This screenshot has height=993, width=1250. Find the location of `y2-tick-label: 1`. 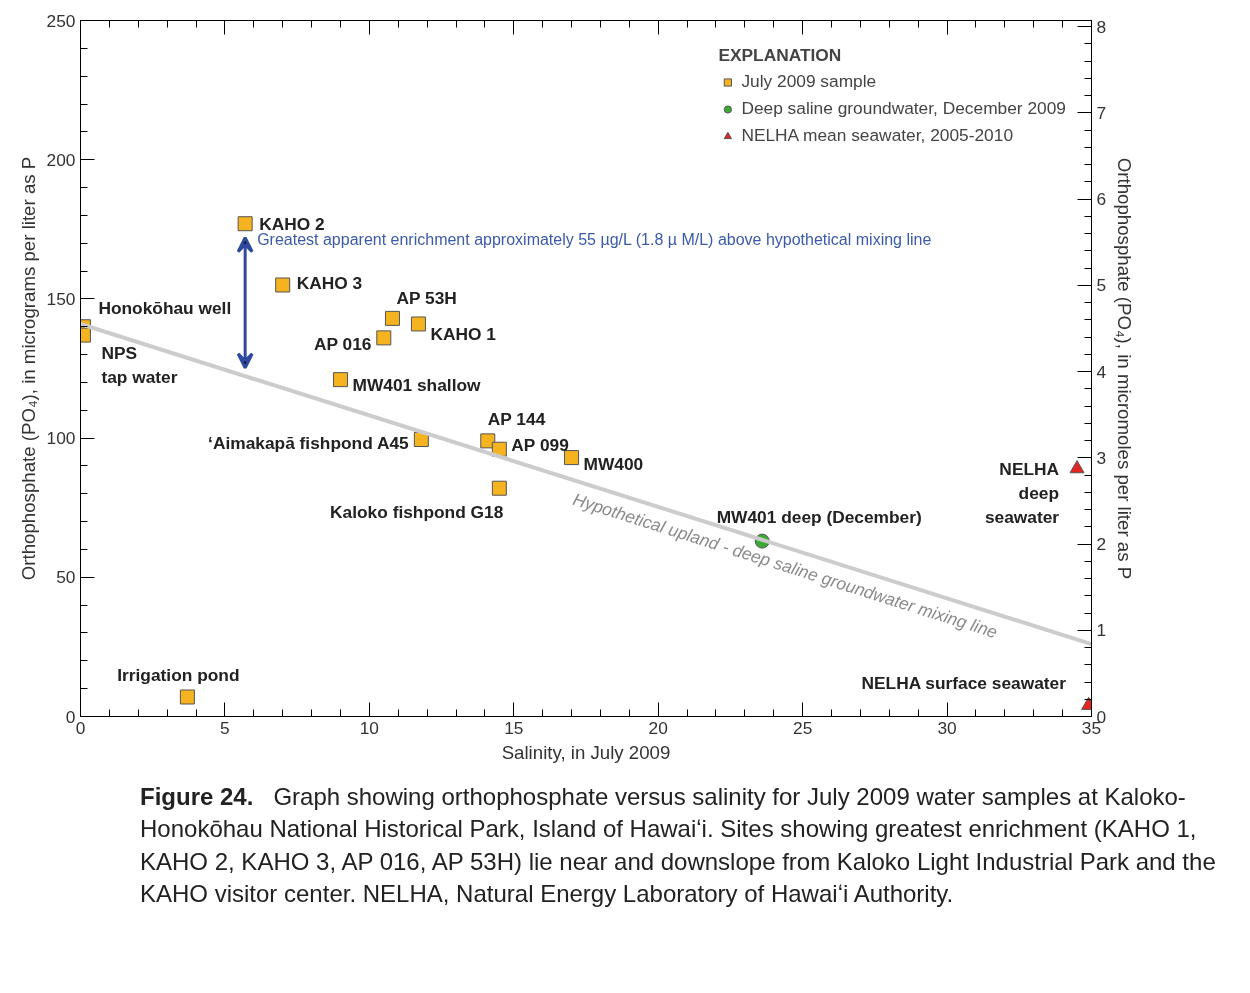

y2-tick-label: 1 is located at coordinates (1101, 630).